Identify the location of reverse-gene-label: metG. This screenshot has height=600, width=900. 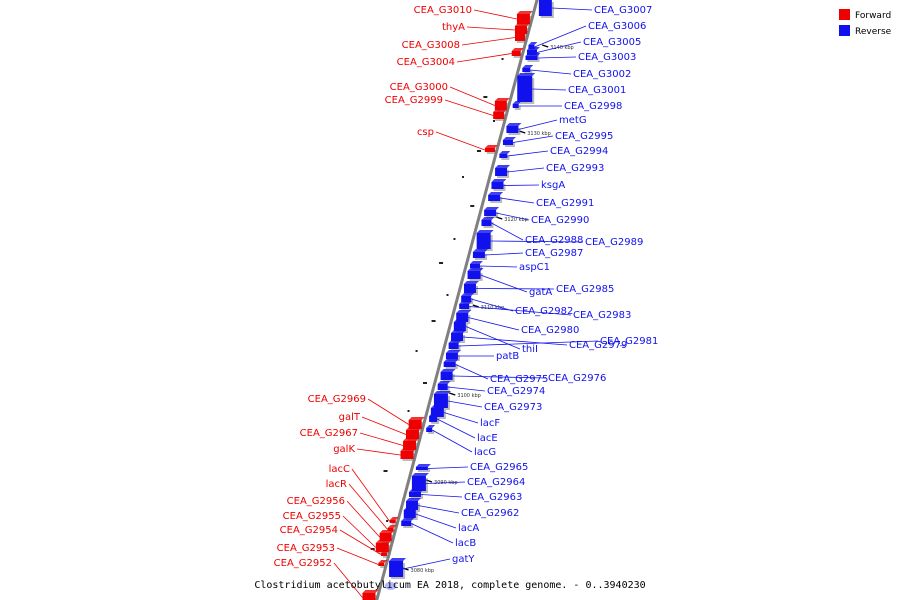
(573, 120).